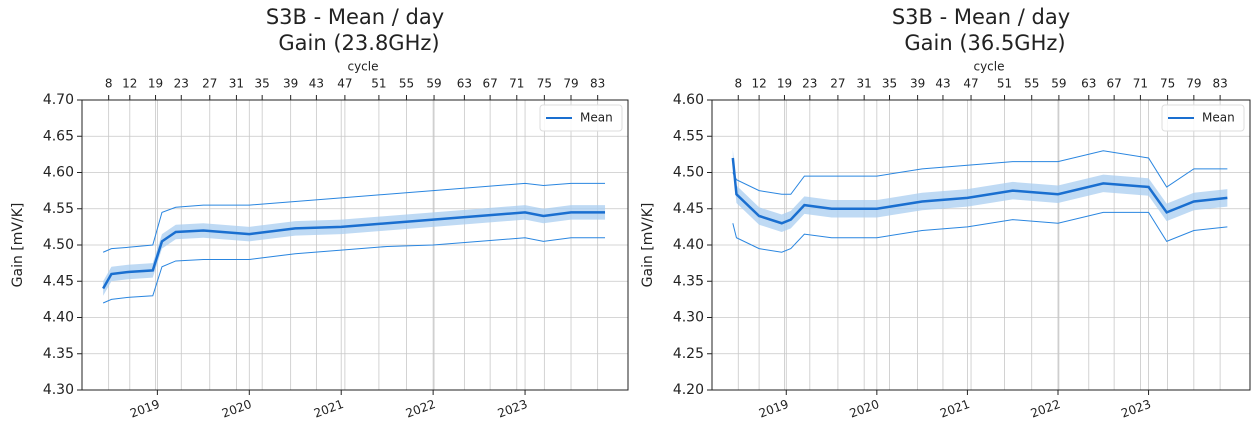 This screenshot has width=1254, height=421. I want to click on chart-subtitle: Gain (23.8GHz), so click(358, 43).